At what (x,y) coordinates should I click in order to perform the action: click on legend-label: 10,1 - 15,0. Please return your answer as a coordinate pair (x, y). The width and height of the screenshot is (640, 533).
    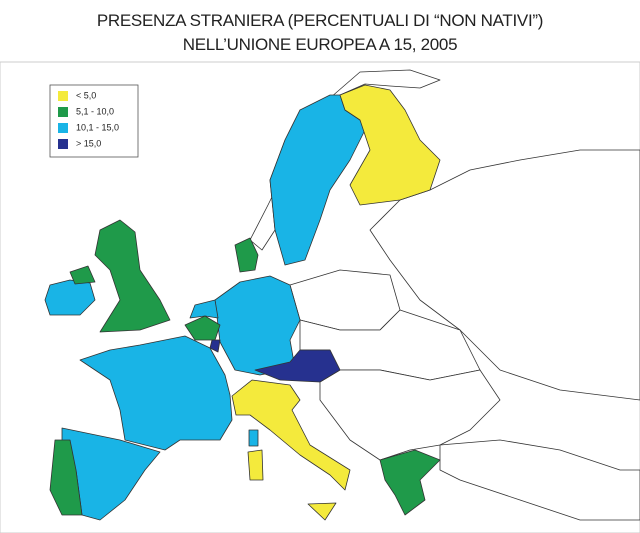
    Looking at the image, I should click on (97, 127).